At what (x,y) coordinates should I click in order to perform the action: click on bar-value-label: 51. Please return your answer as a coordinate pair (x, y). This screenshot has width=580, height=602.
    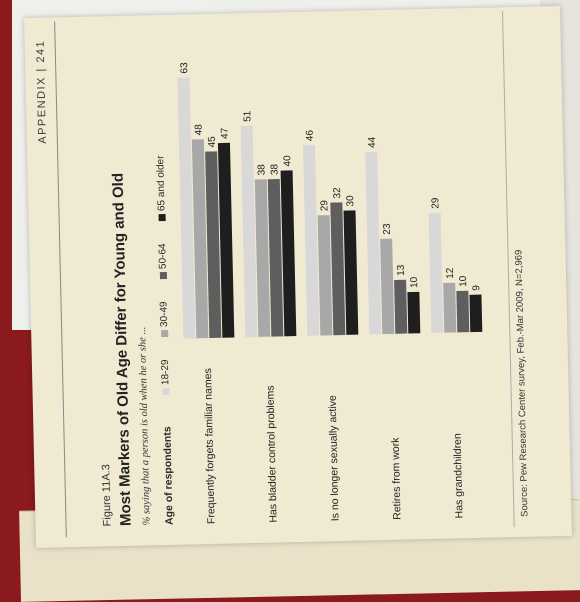
    Looking at the image, I should click on (247, 116).